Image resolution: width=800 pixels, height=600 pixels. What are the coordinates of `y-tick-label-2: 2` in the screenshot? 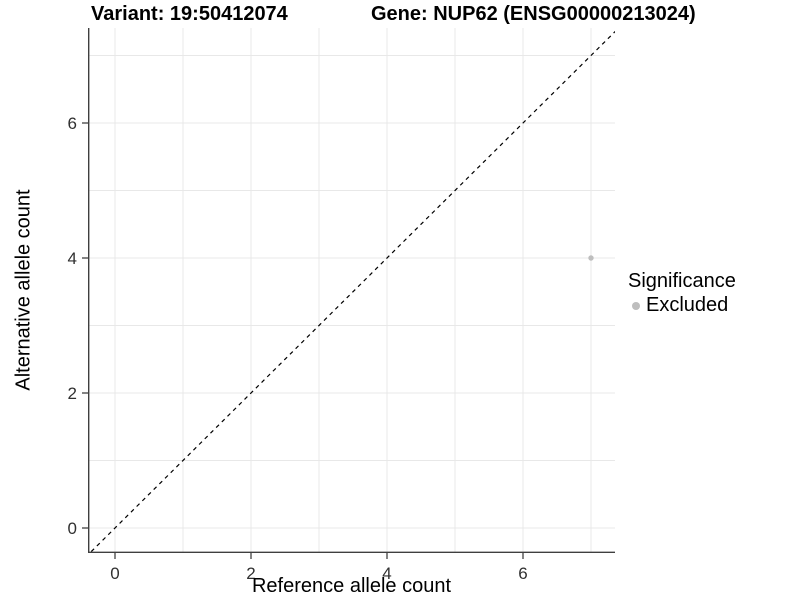 It's located at (72, 393).